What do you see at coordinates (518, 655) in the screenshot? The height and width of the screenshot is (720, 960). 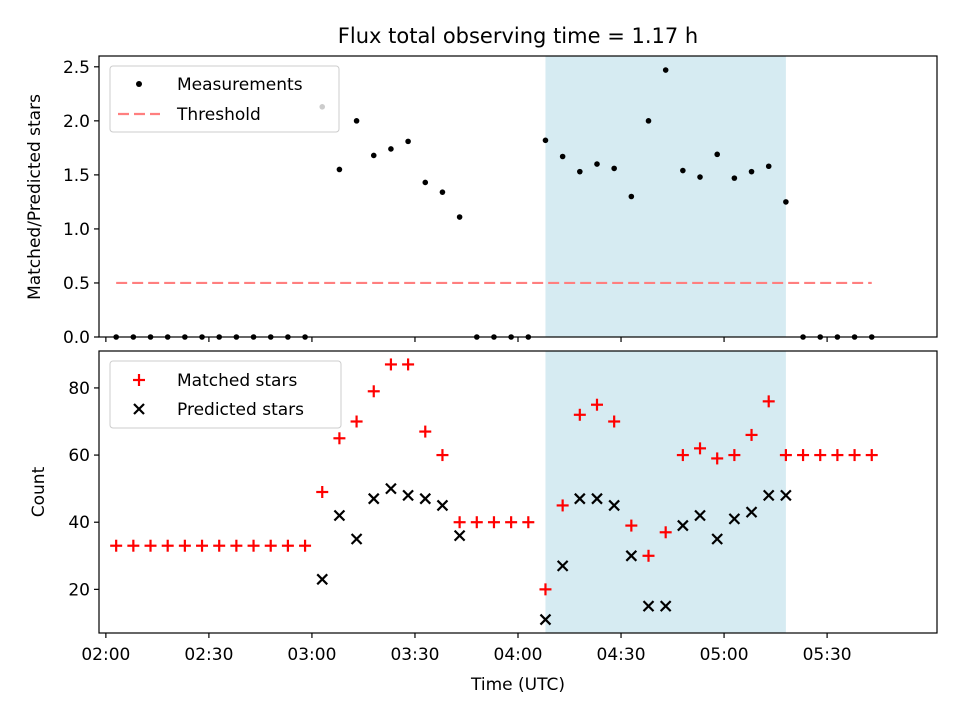 I see `bottom-x-tick-label: 04:00` at bounding box center [518, 655].